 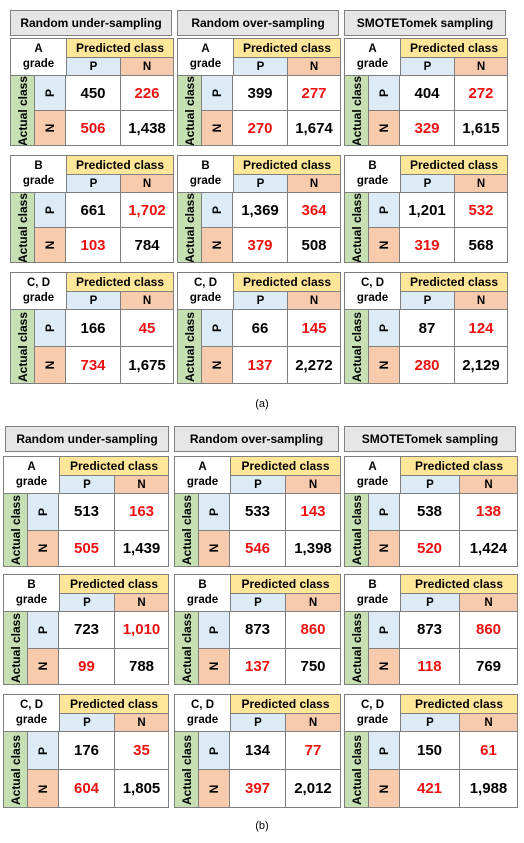 I want to click on false-positive-cell: 280, so click(x=427, y=364).